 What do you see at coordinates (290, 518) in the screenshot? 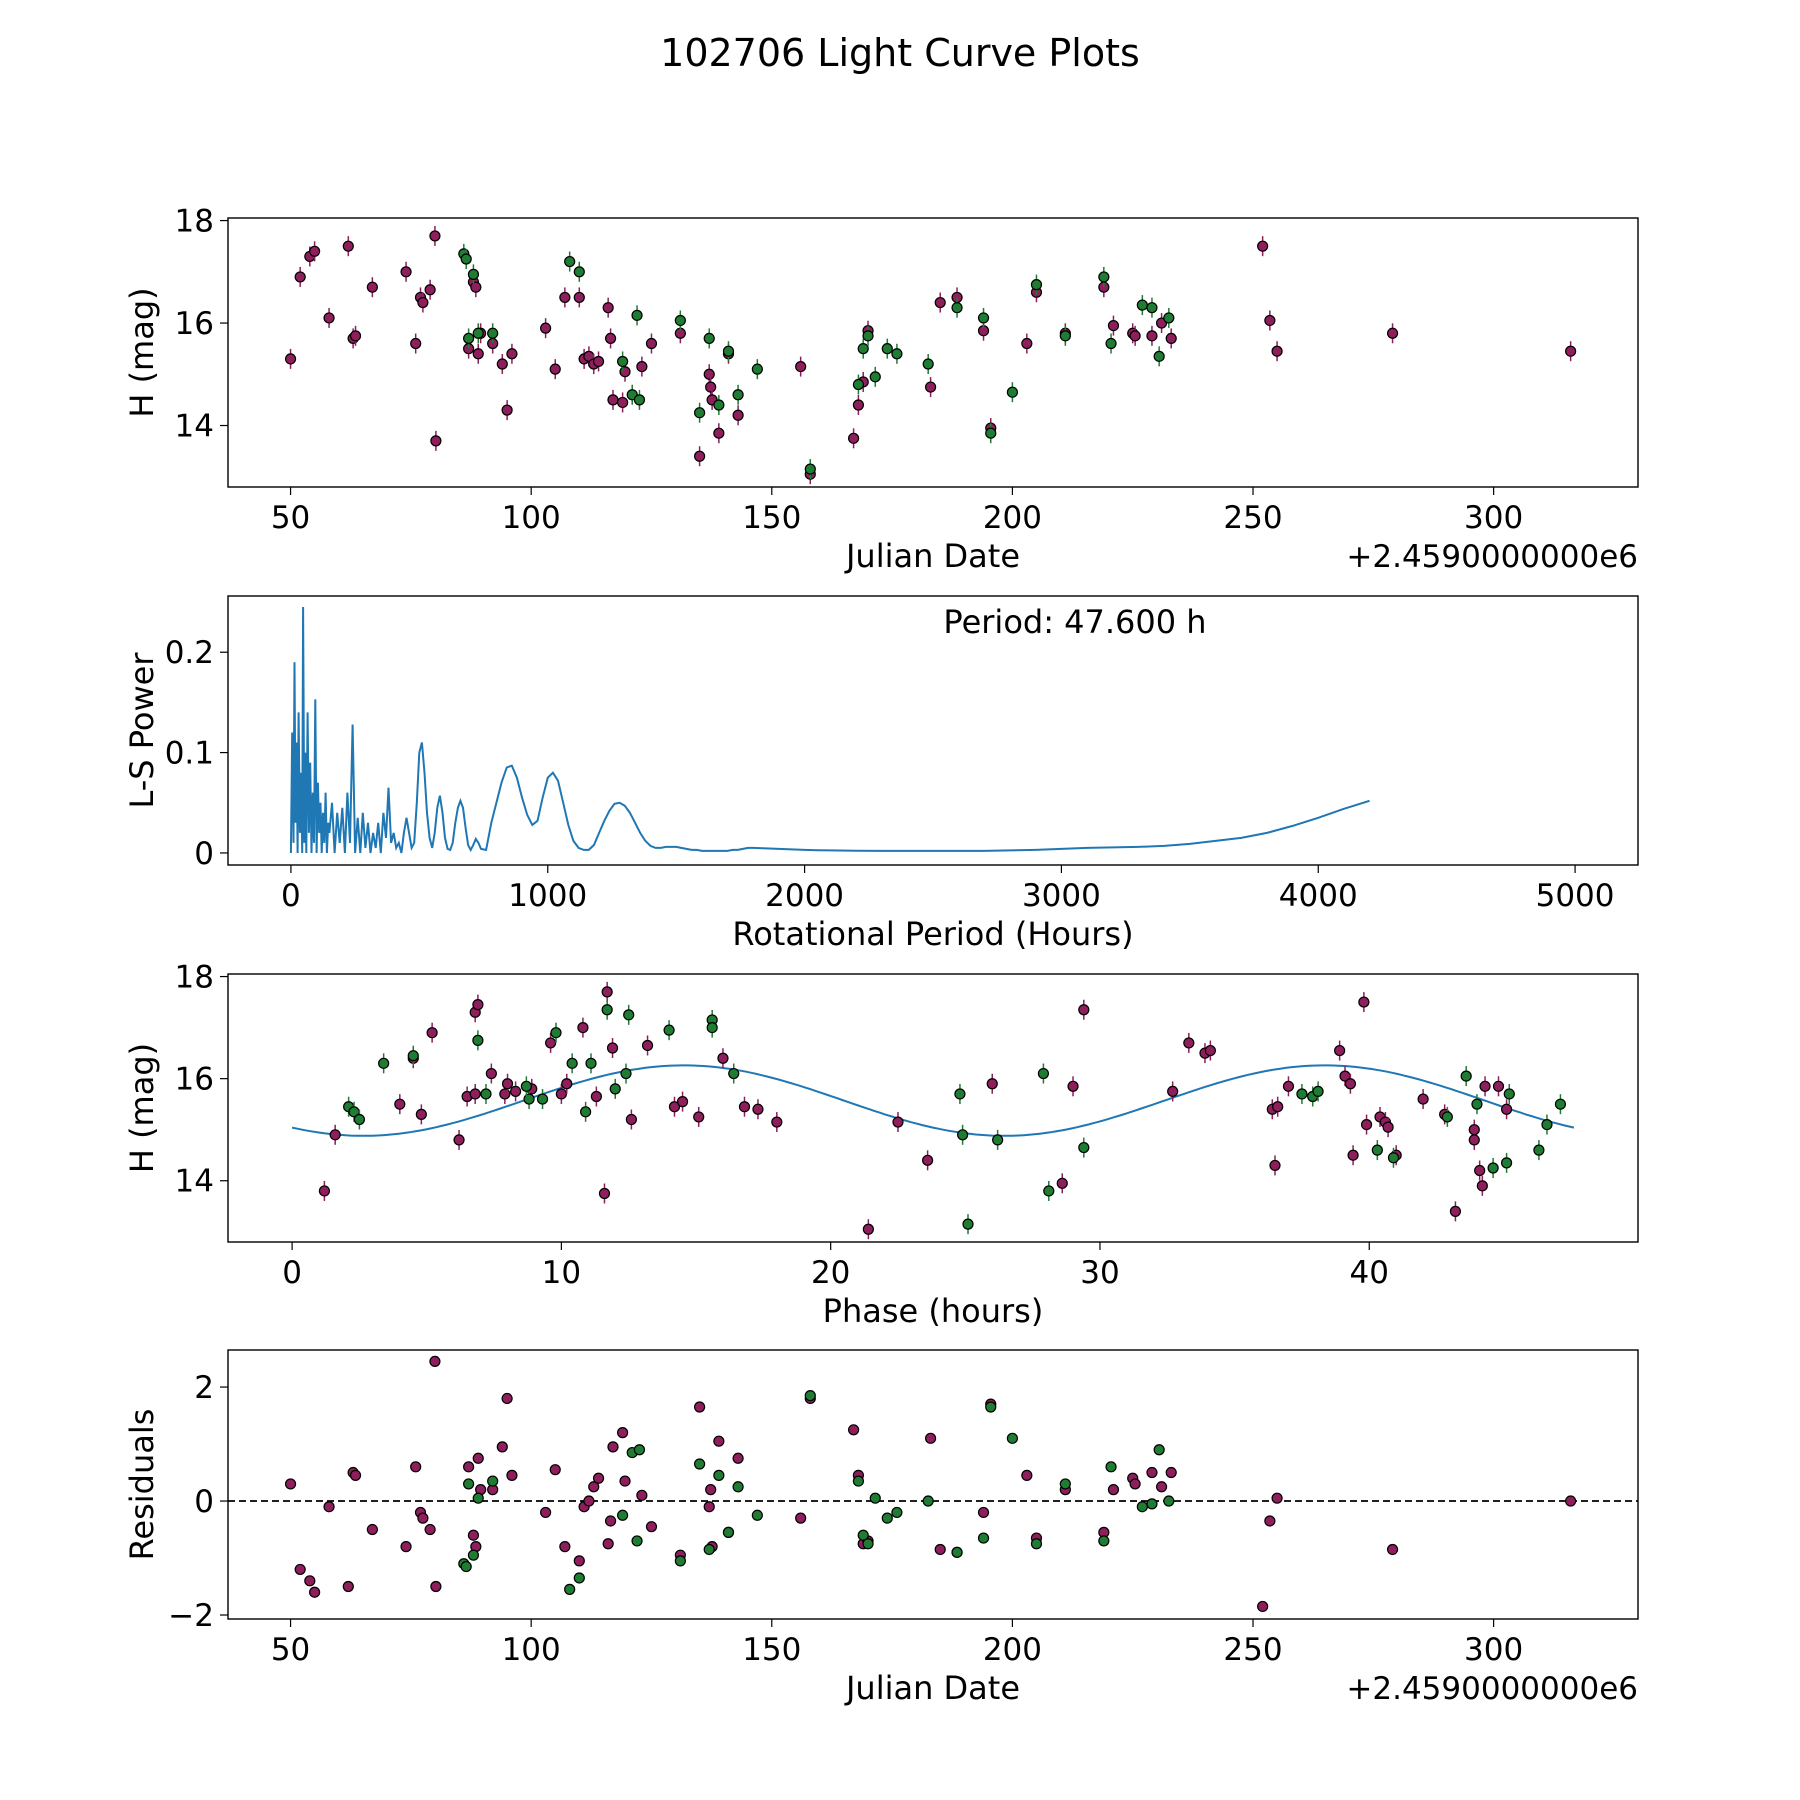
I see `x-tick-label: 50` at bounding box center [290, 518].